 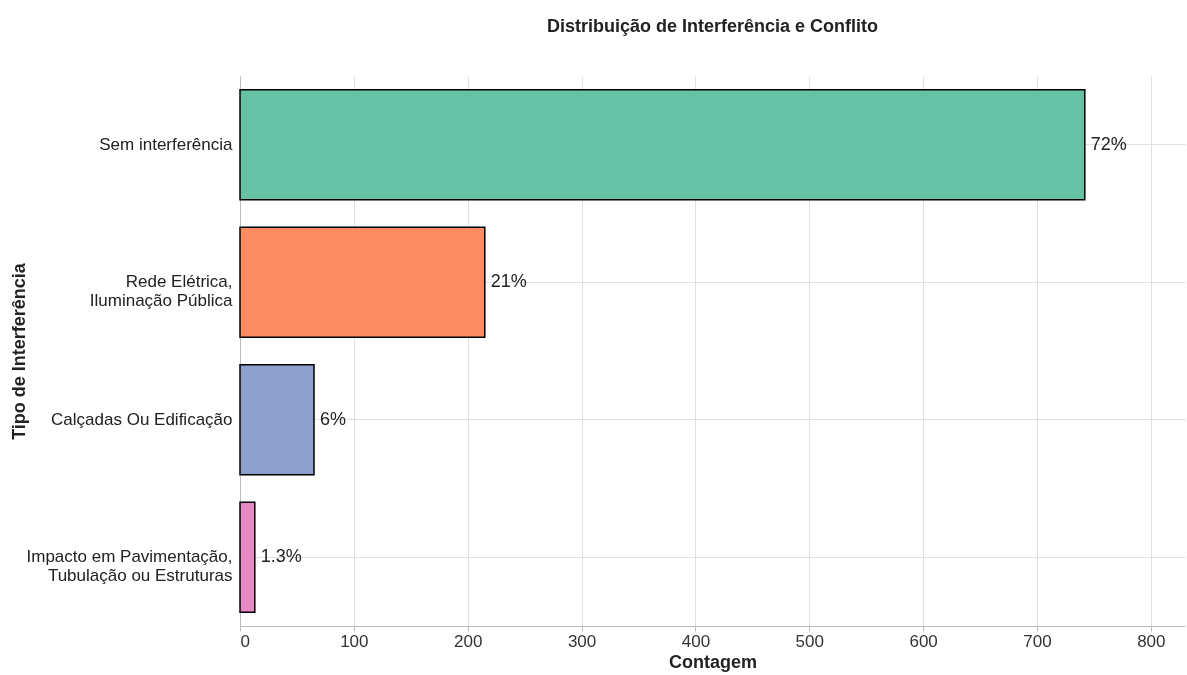 What do you see at coordinates (1037, 641) in the screenshot?
I see `x-tick-label: 700` at bounding box center [1037, 641].